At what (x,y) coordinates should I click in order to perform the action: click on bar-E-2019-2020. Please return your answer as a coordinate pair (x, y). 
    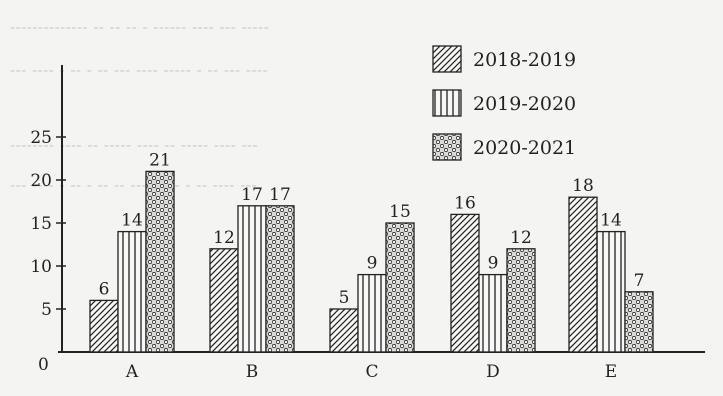
    Looking at the image, I should click on (611, 291).